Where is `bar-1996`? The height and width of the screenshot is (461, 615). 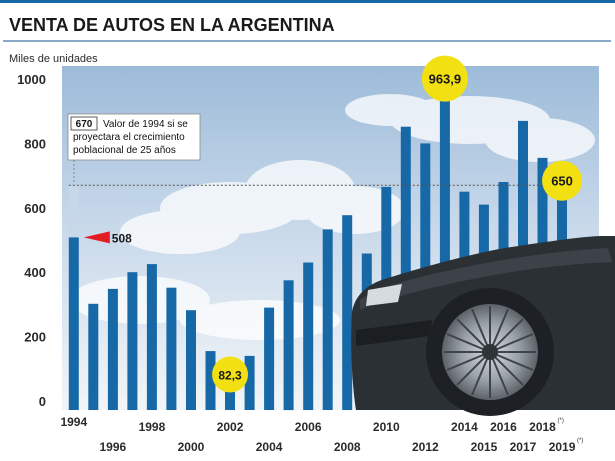 bar-1996 is located at coordinates (112, 349).